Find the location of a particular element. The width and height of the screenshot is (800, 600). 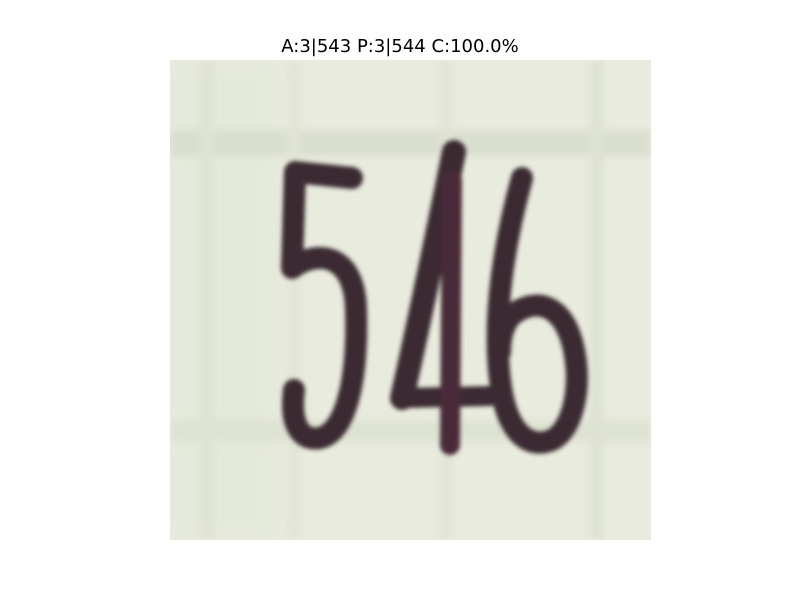

digit-four-vertical is located at coordinates (451, 312).